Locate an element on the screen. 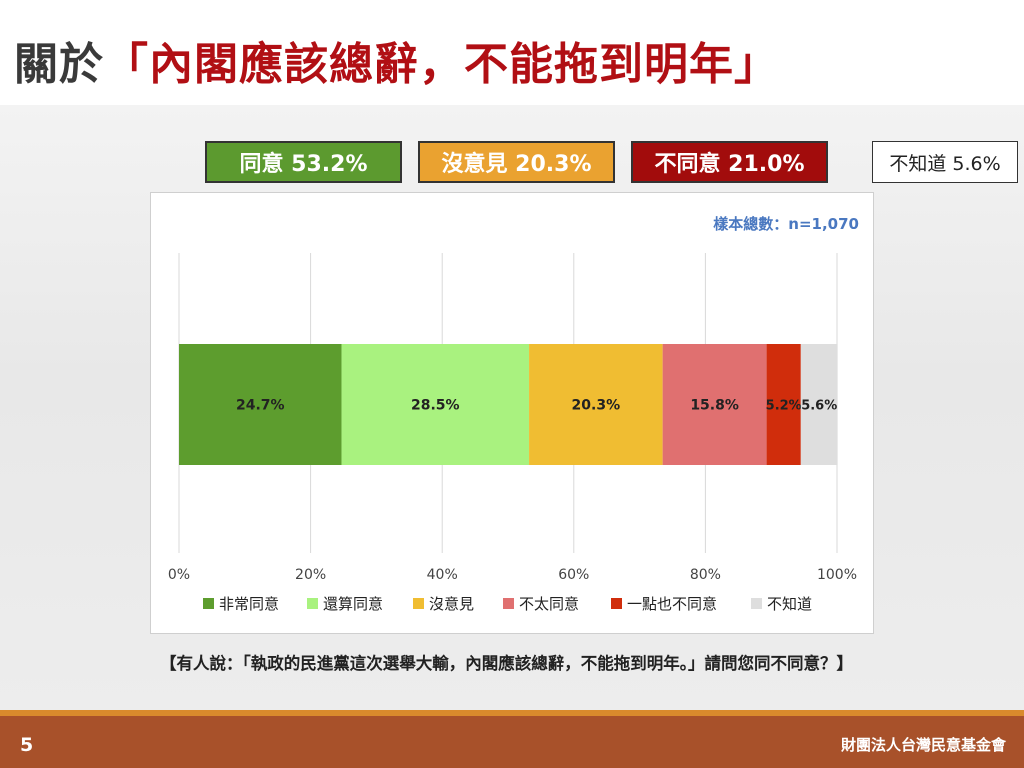 The width and height of the screenshot is (1024, 768). sample-size-label: 樣本總數：n=1,070 is located at coordinates (786, 224).